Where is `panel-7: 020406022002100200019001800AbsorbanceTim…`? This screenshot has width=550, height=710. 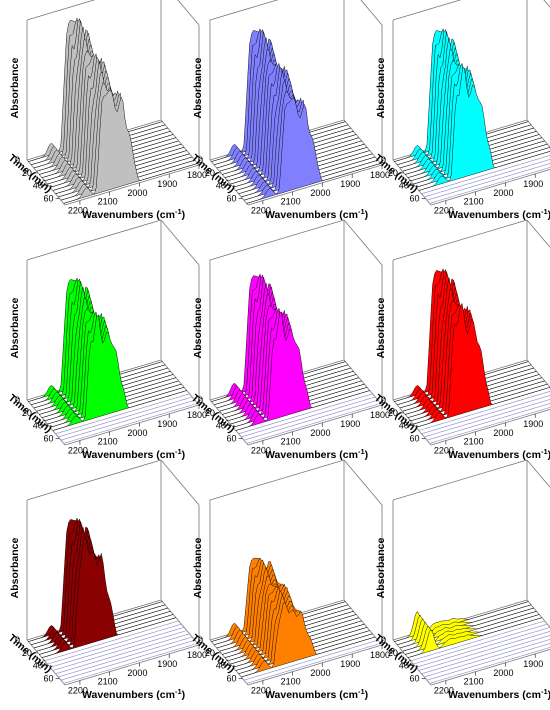 panel-7: 020406022002100200019001800AbsorbanceTim… is located at coordinates (106, 580).